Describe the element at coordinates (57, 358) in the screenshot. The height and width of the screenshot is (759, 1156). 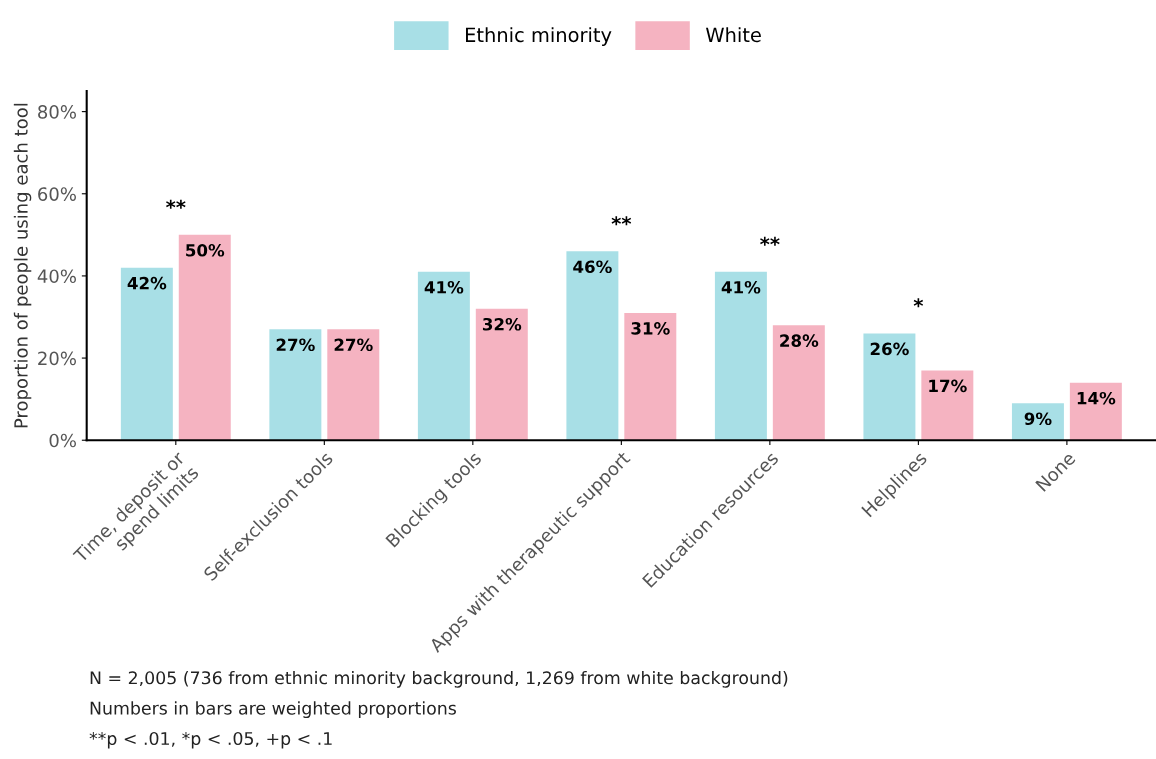
I see `y-tick-label: 20%` at that location.